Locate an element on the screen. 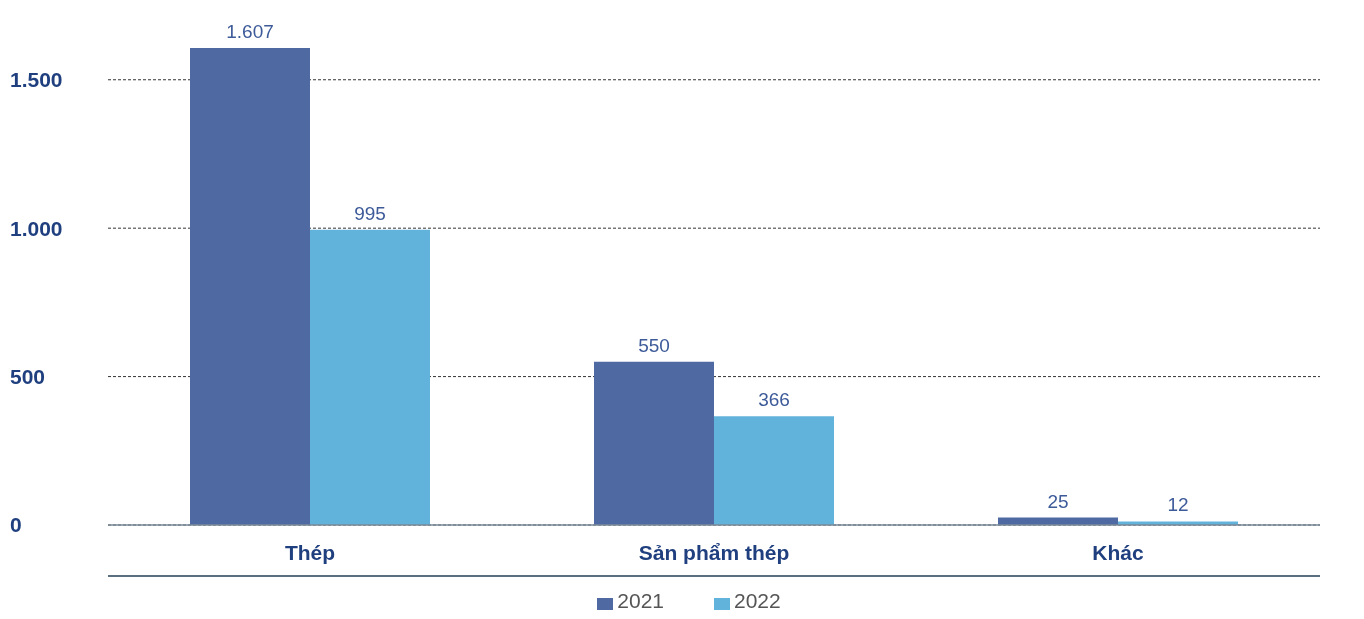 This screenshot has width=1364, height=619. legend-label: 2022 is located at coordinates (757, 600).